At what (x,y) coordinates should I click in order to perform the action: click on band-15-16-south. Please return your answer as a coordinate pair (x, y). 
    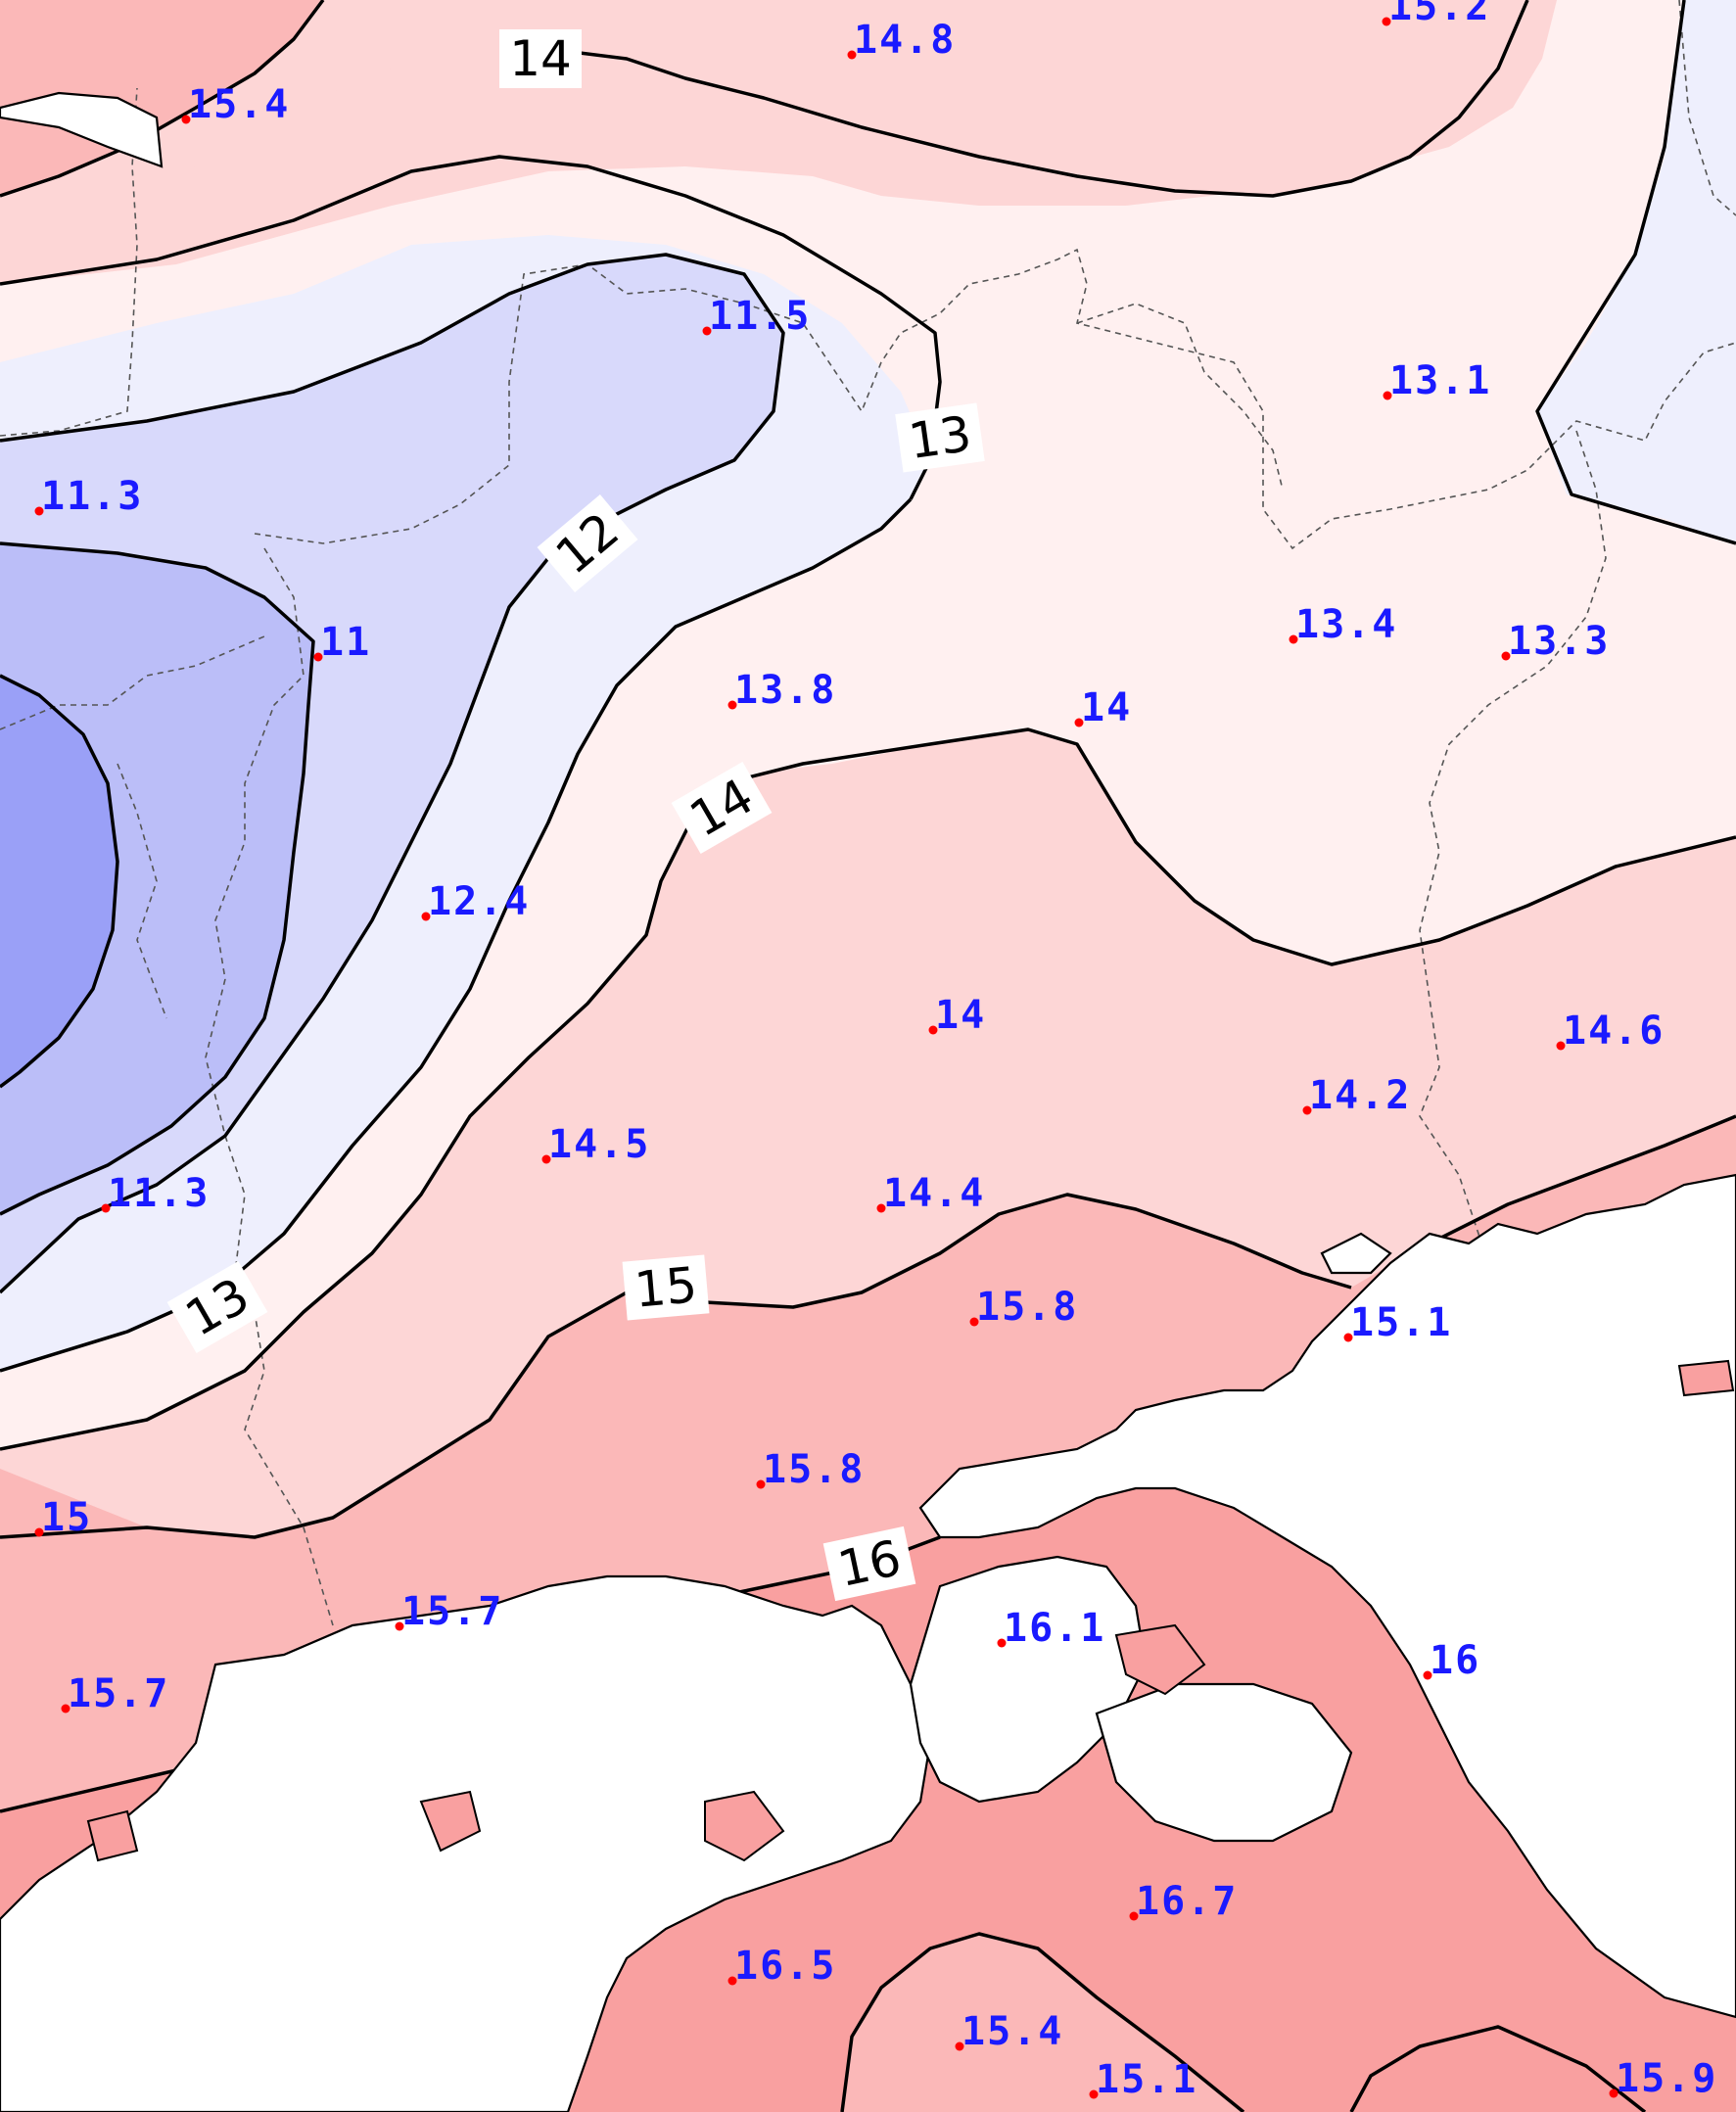
    Looking at the image, I should click on (1042, 2023).